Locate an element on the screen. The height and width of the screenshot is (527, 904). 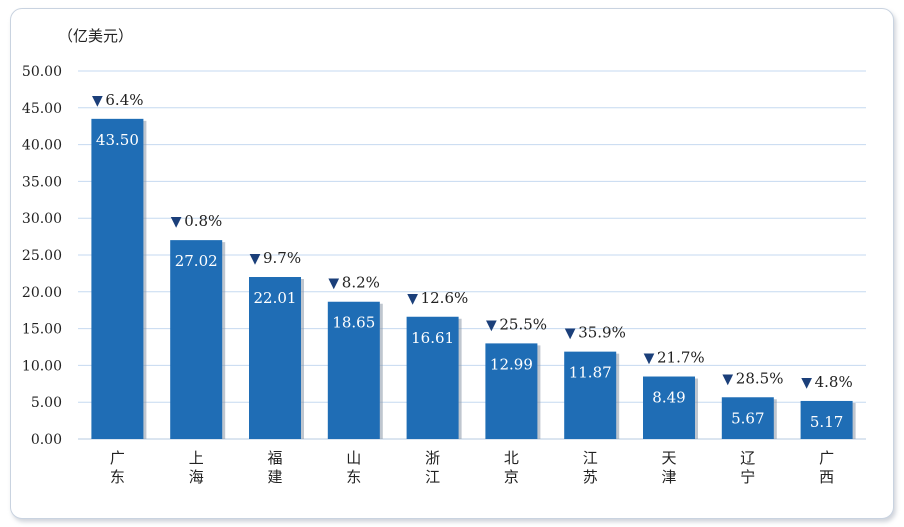
change-label: 28.5% is located at coordinates (760, 378).